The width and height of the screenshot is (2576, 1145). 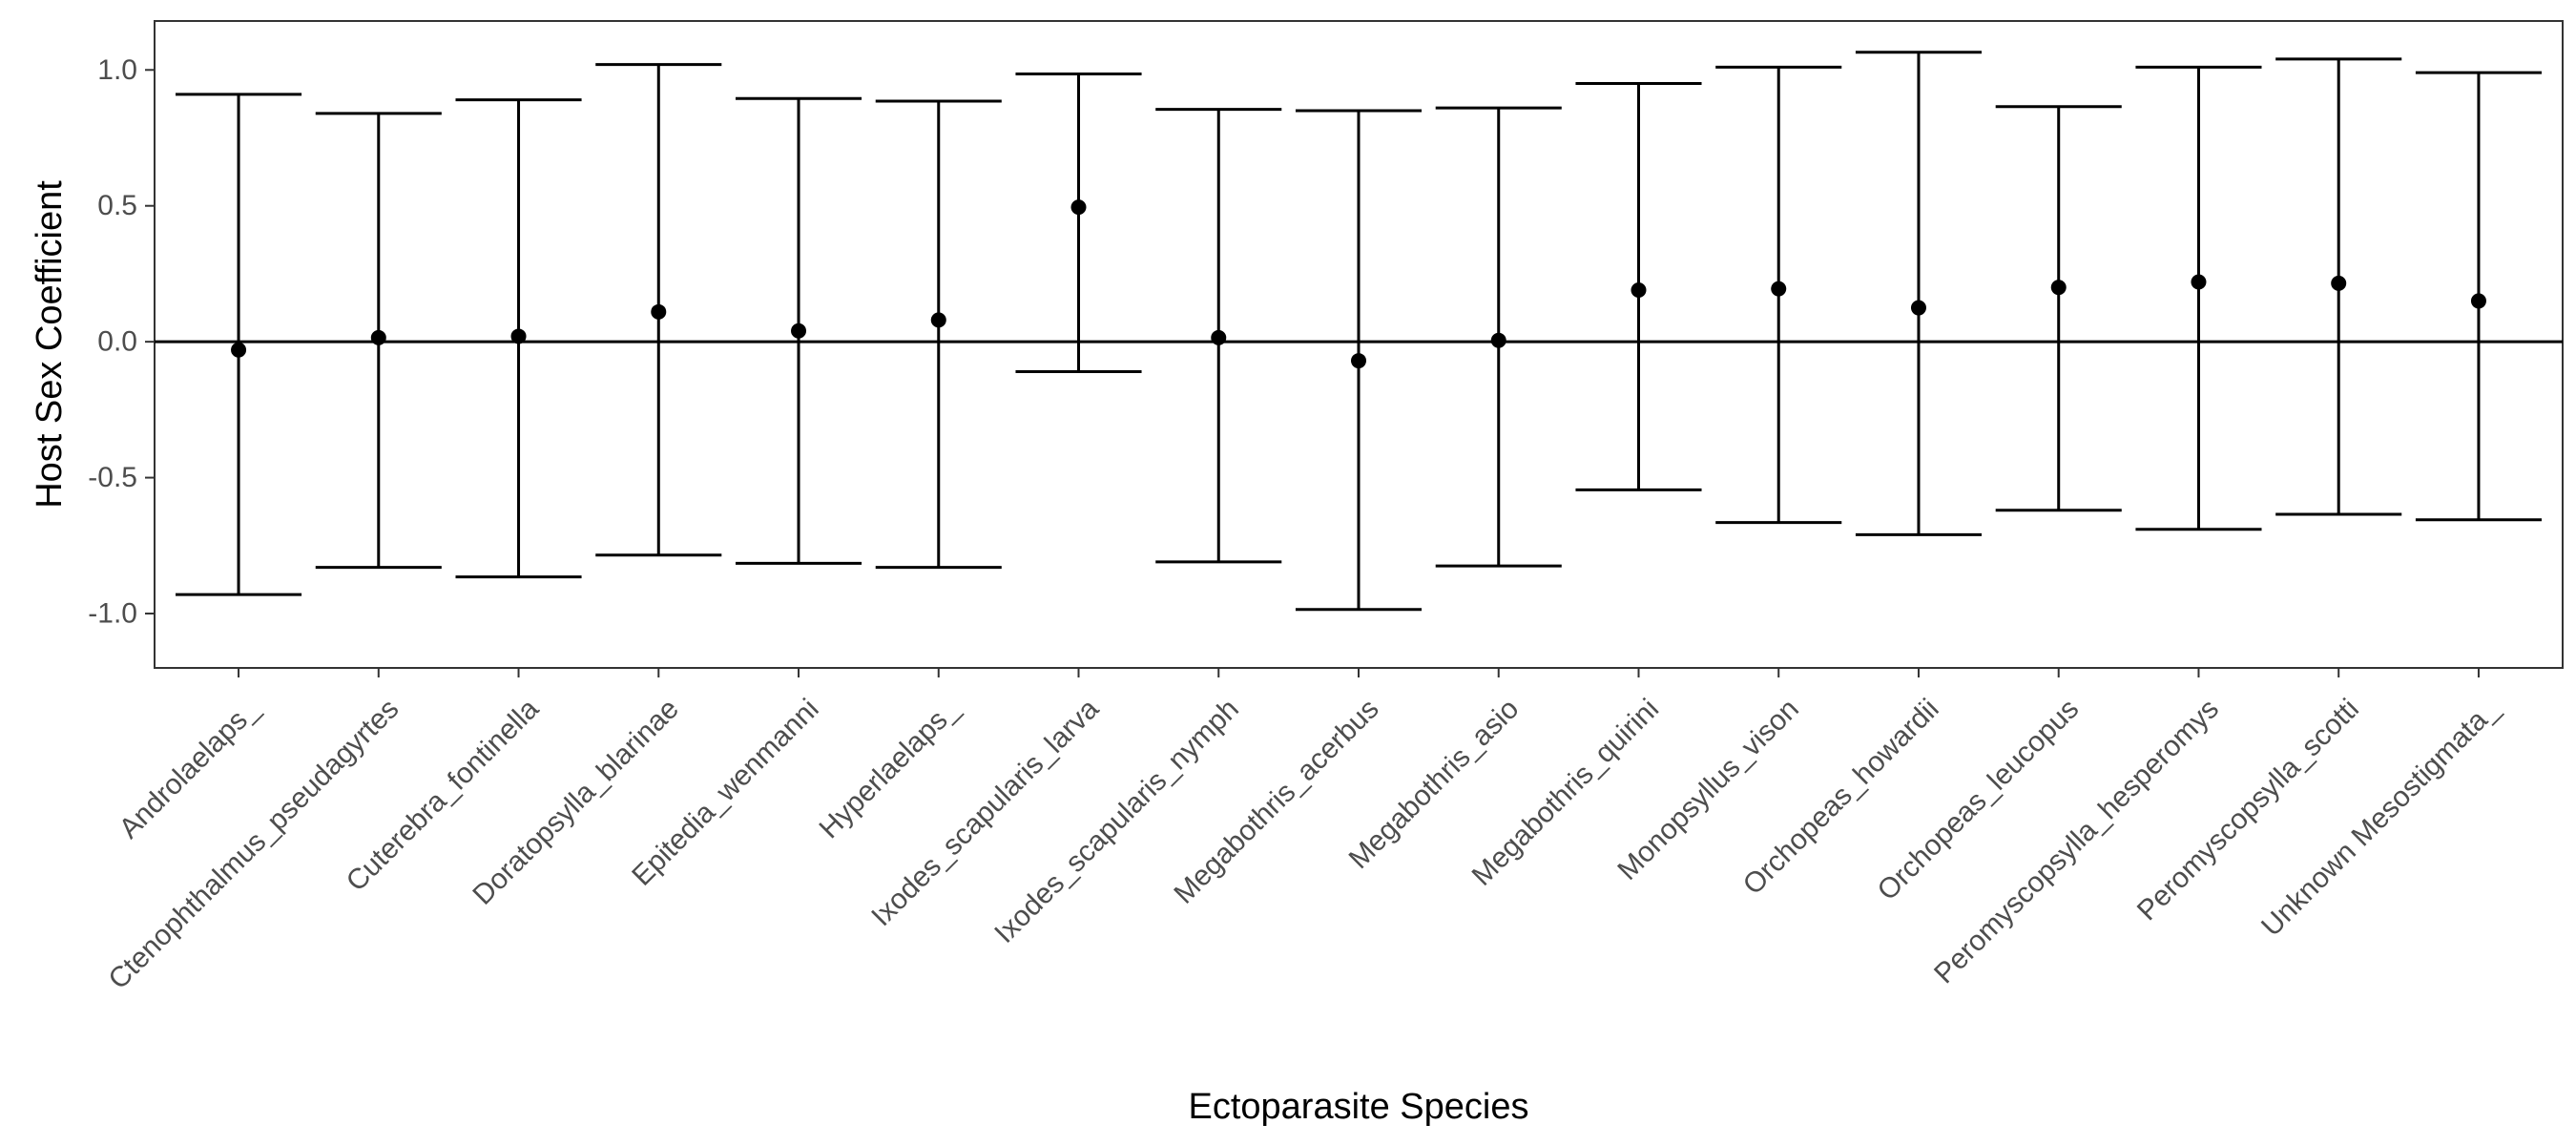 What do you see at coordinates (2380, 817) in the screenshot?
I see `x-tick-label: Unknown Mesostigmata_` at bounding box center [2380, 817].